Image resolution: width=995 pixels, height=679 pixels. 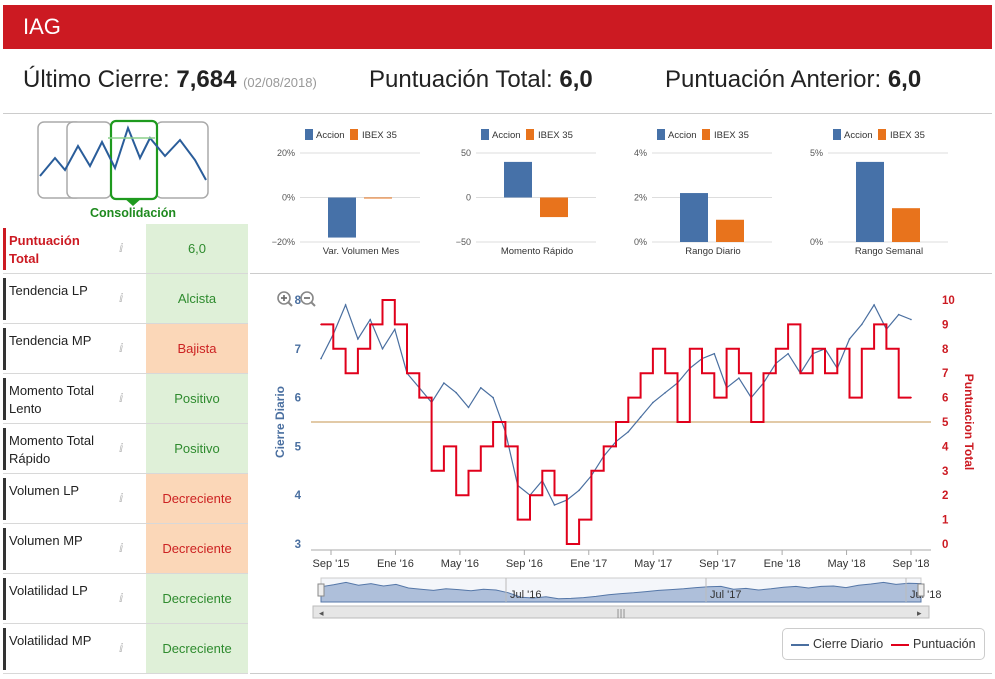 I want to click on x-tick-label: Sep '15, so click(x=331, y=564).